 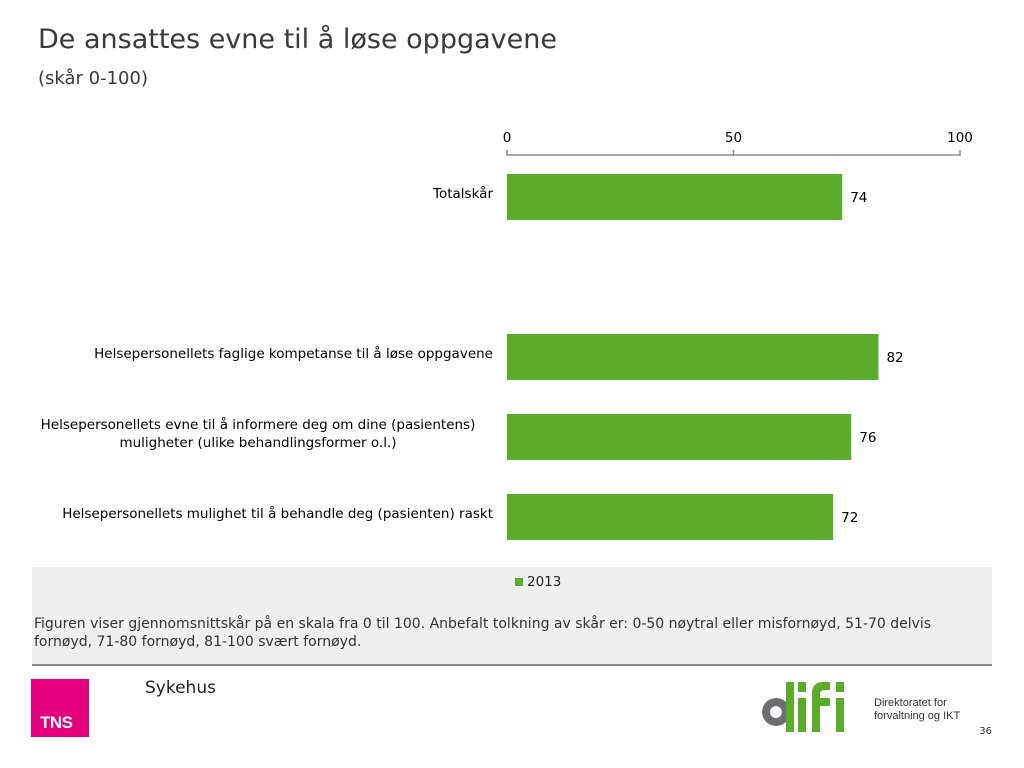 I want to click on data-label: 72, so click(x=849, y=518).